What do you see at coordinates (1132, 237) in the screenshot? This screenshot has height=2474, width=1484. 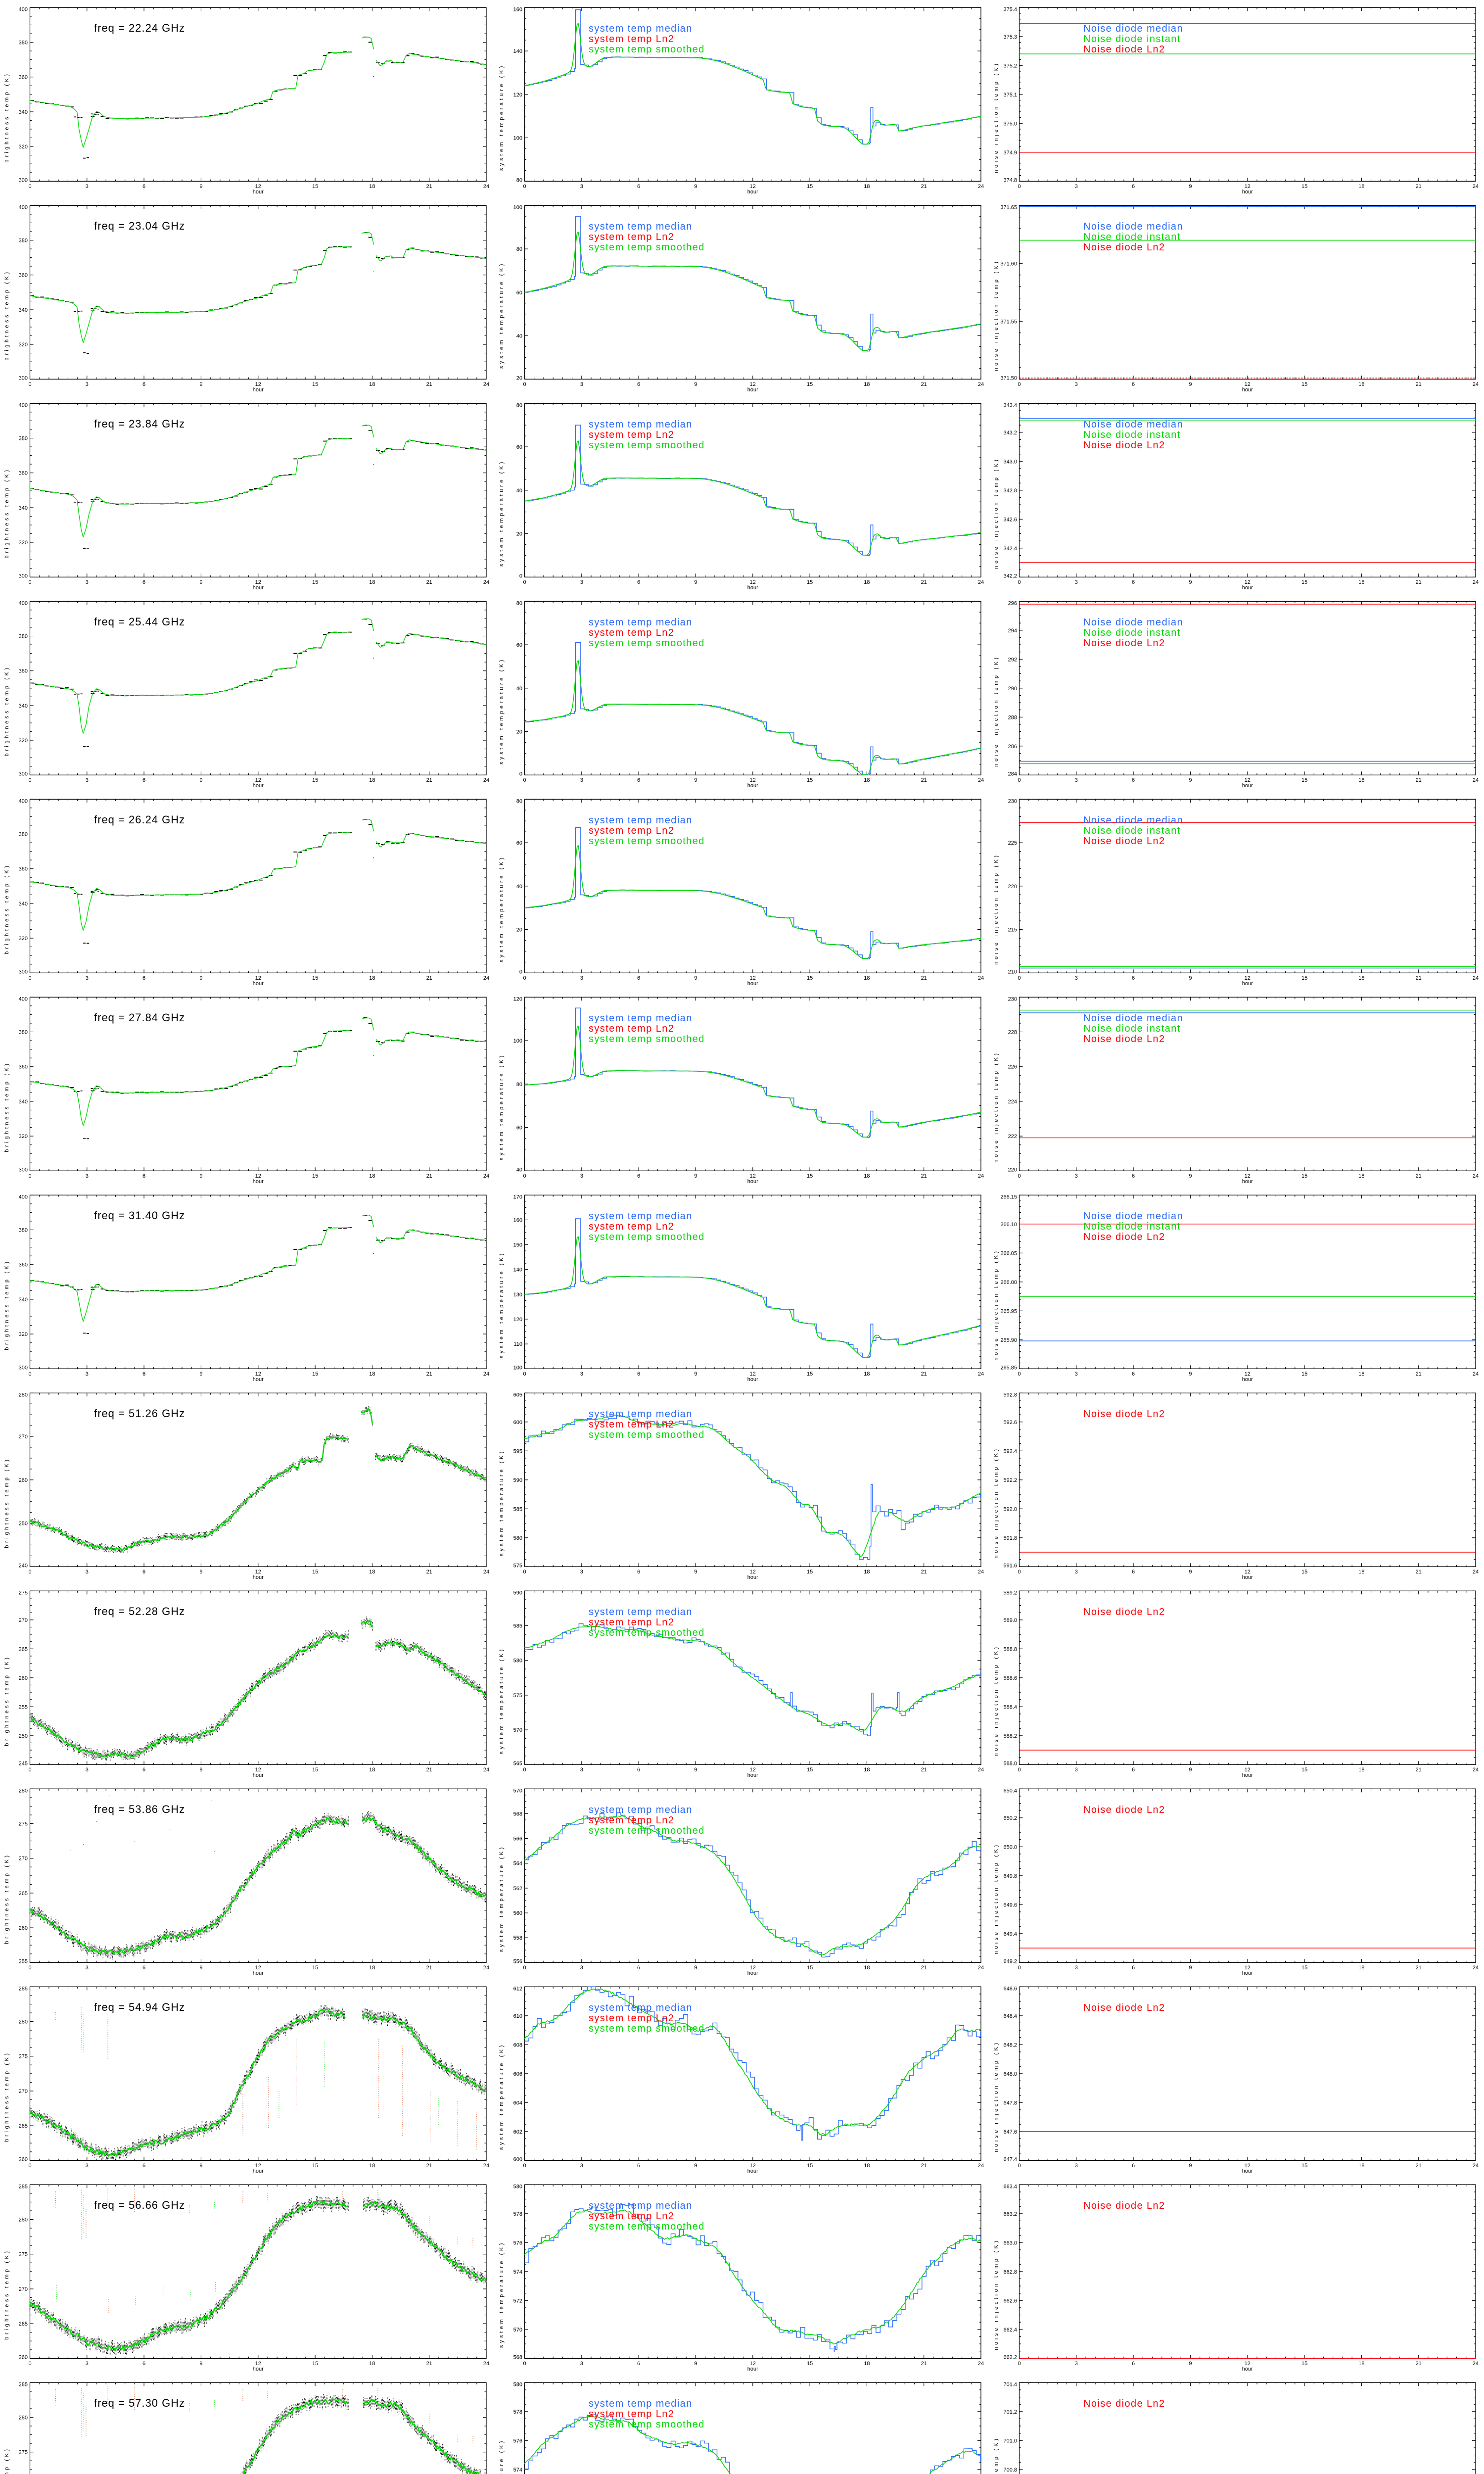 I see `svg-text: Noise diode instant` at bounding box center [1132, 237].